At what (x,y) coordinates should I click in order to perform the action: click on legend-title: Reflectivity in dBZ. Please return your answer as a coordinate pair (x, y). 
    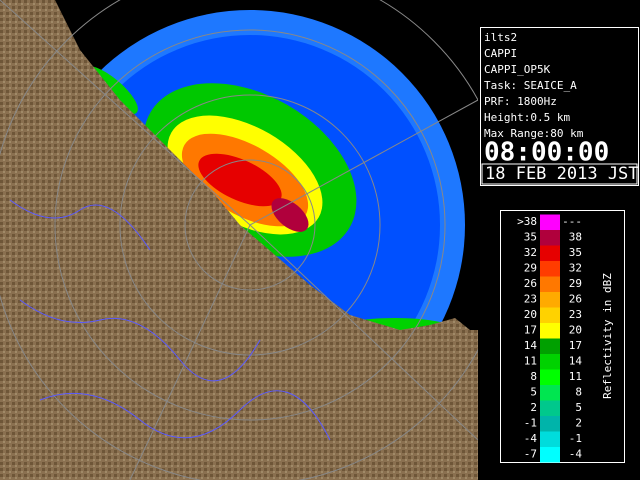
    Looking at the image, I should click on (607, 336).